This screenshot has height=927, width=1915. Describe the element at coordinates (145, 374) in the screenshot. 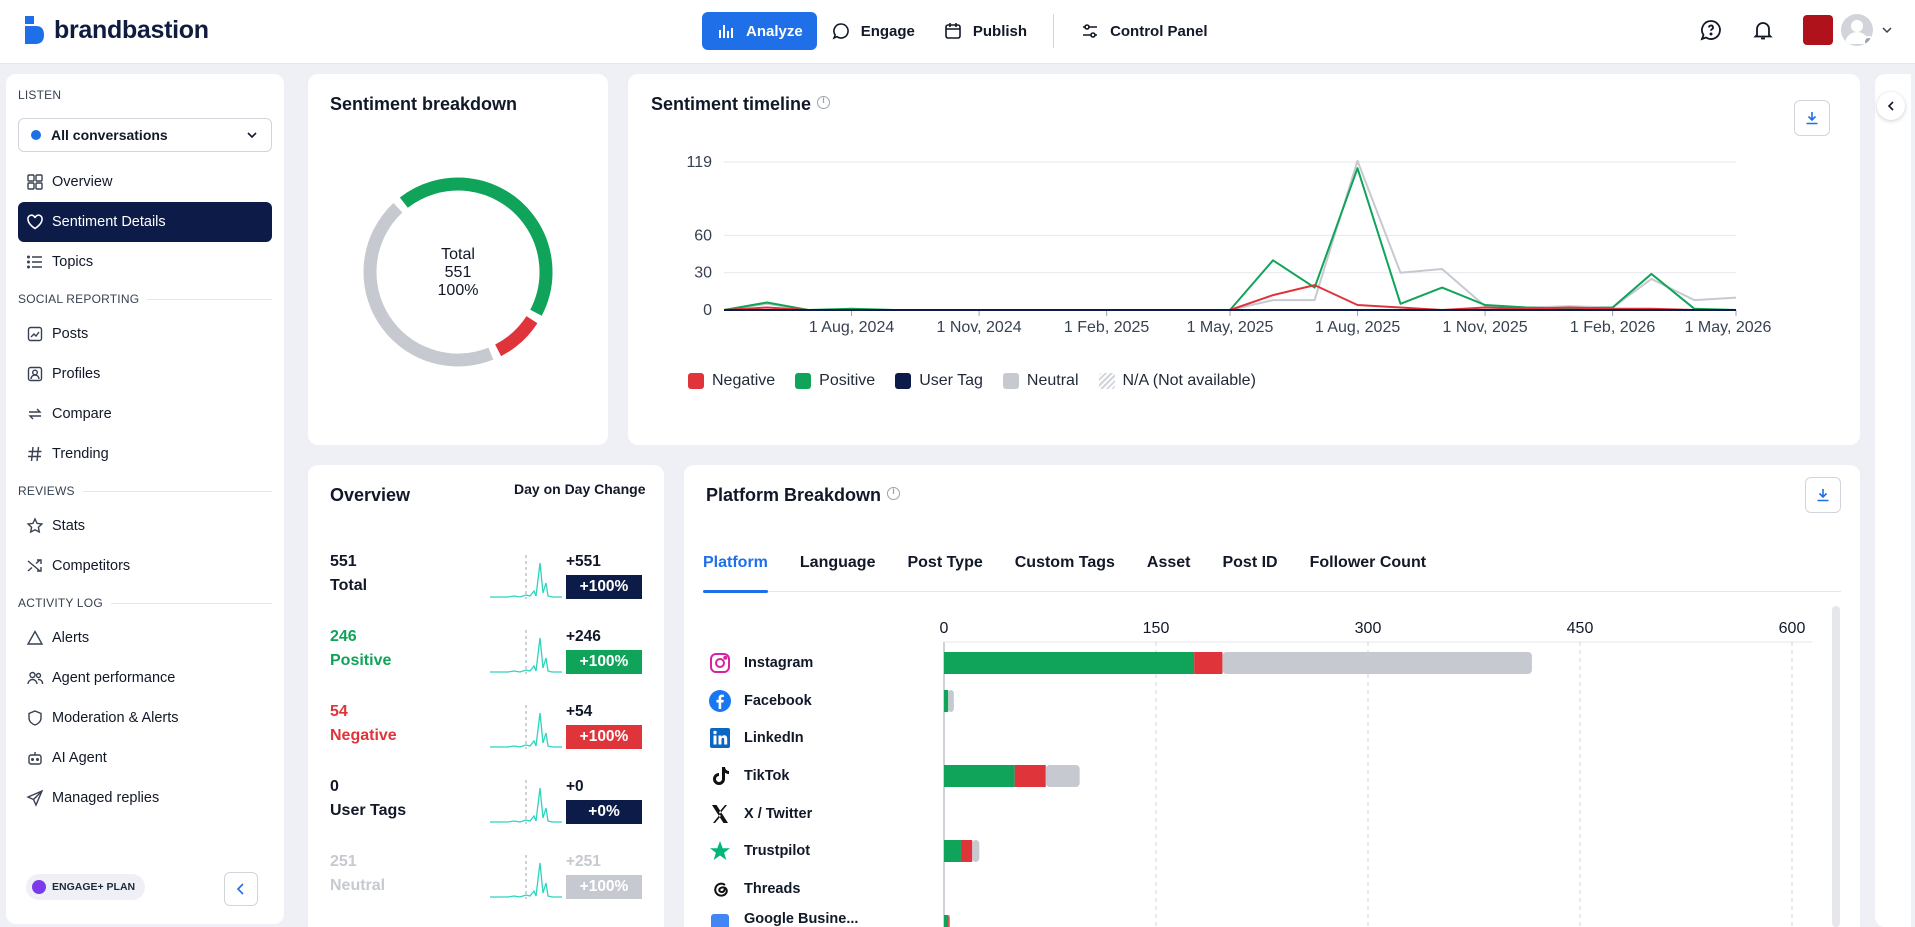

I see `sidebar-item-profiles: Profiles` at that location.